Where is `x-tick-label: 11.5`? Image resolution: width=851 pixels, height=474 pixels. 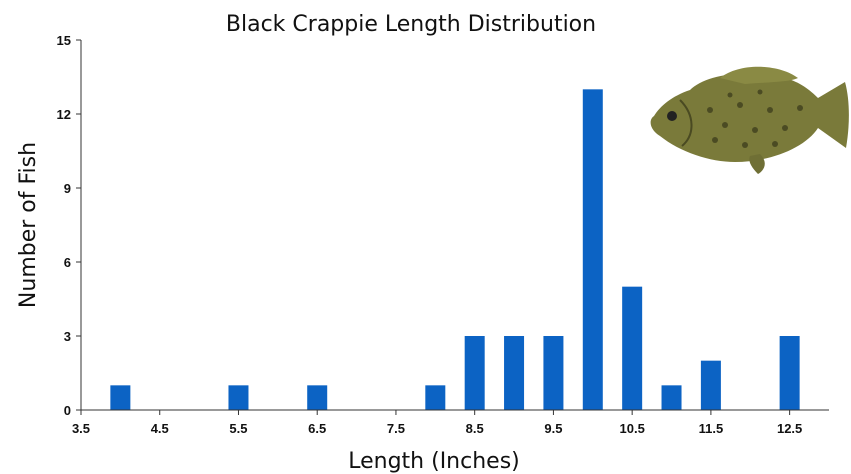 x-tick-label: 11.5 is located at coordinates (711, 428).